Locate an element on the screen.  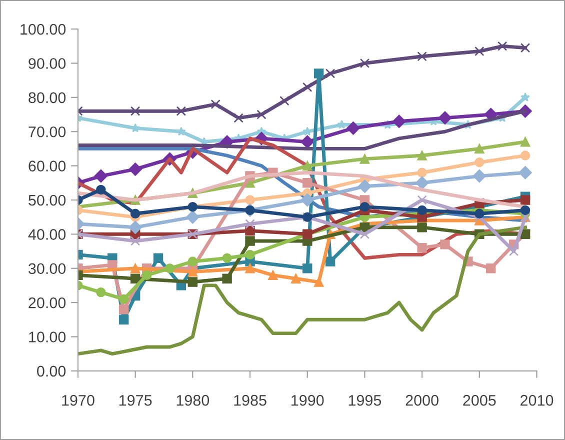
x-tick-label: 1980 is located at coordinates (193, 400).